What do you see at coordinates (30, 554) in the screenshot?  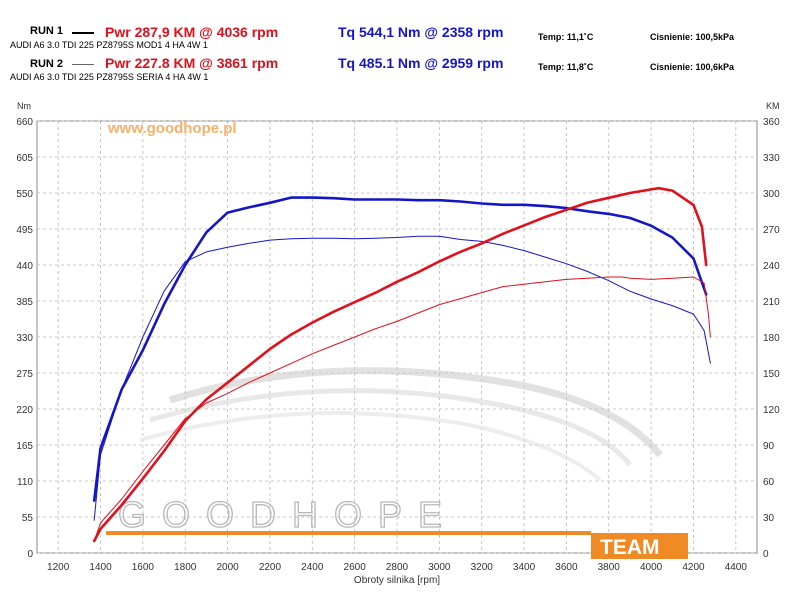 I see `y-left-tick-label: 0` at bounding box center [30, 554].